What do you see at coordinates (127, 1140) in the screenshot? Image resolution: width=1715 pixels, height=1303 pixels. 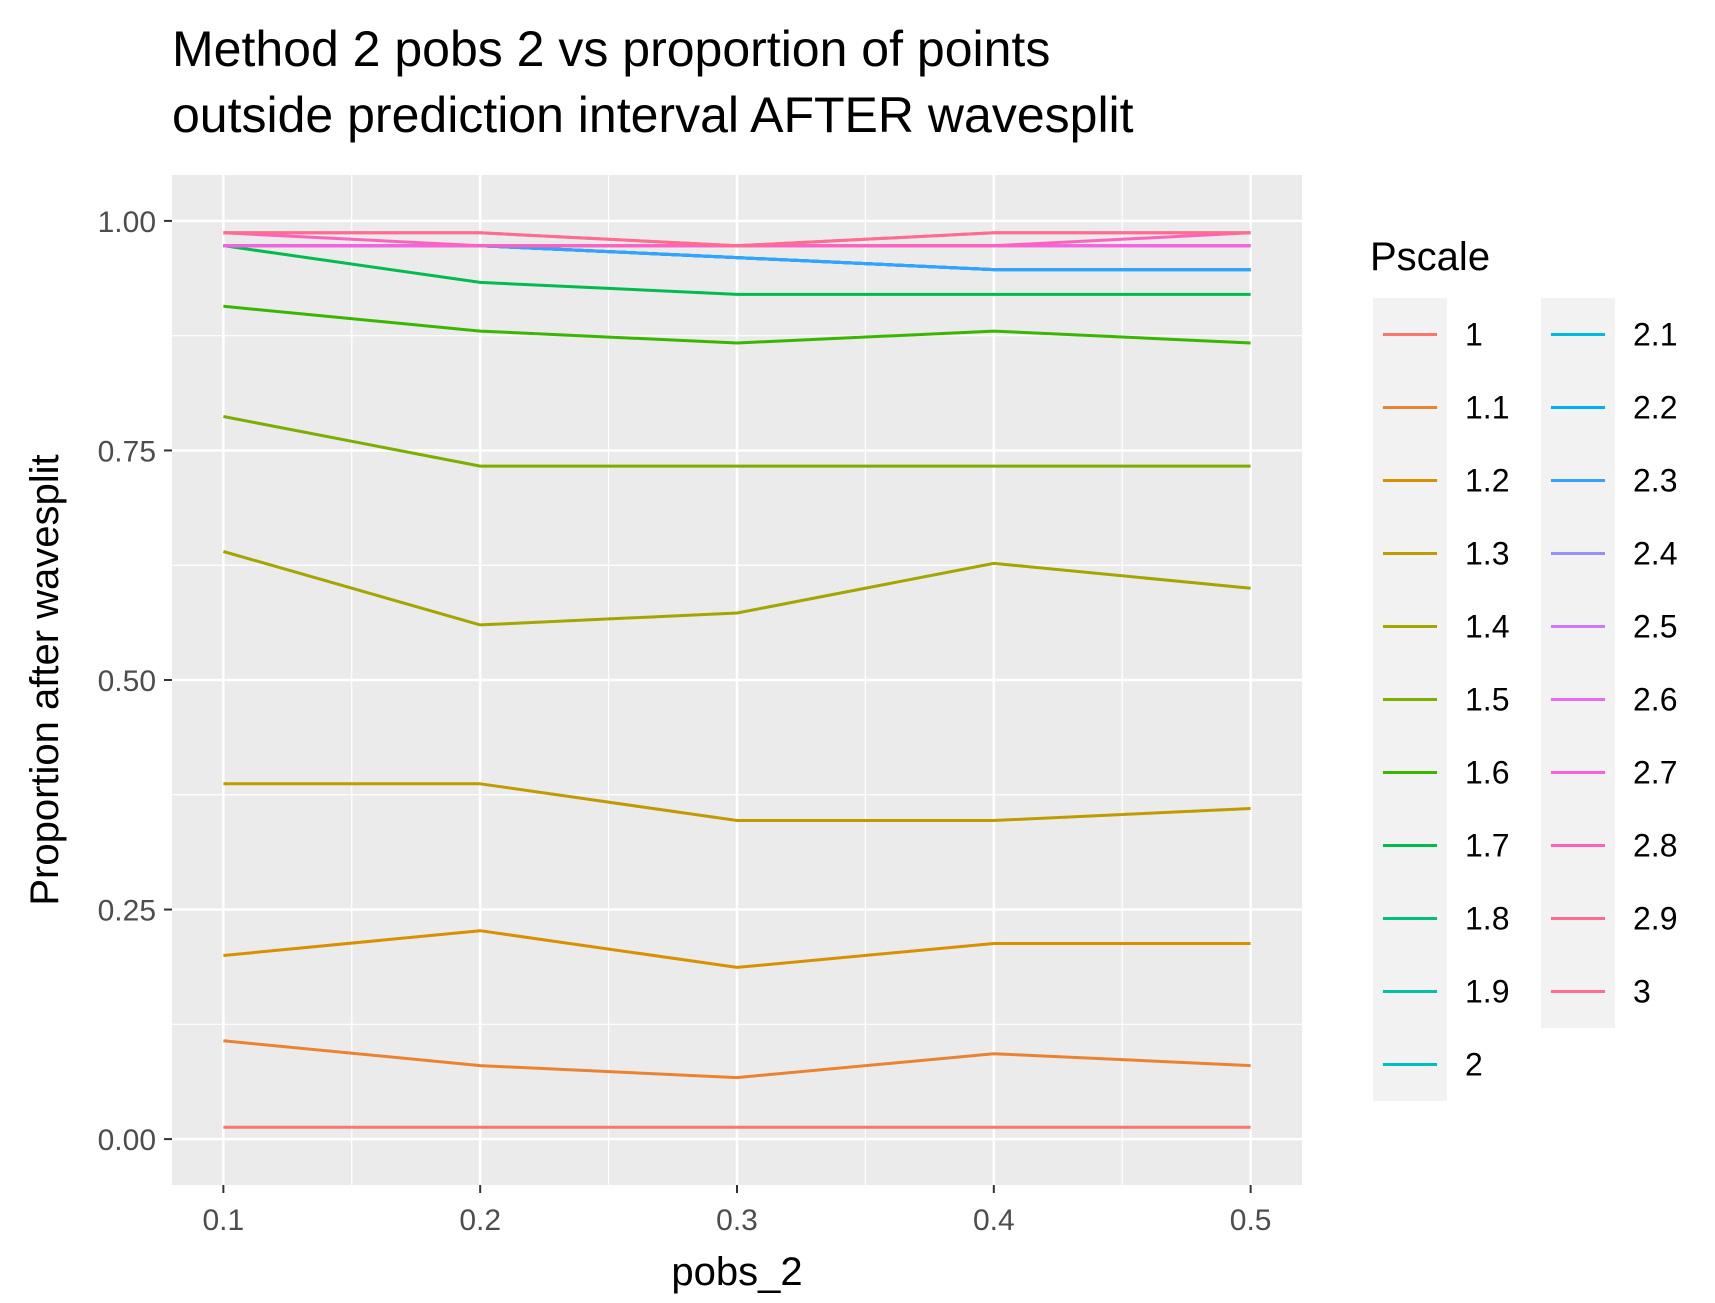 I see `y-tick-label: 0.00` at bounding box center [127, 1140].